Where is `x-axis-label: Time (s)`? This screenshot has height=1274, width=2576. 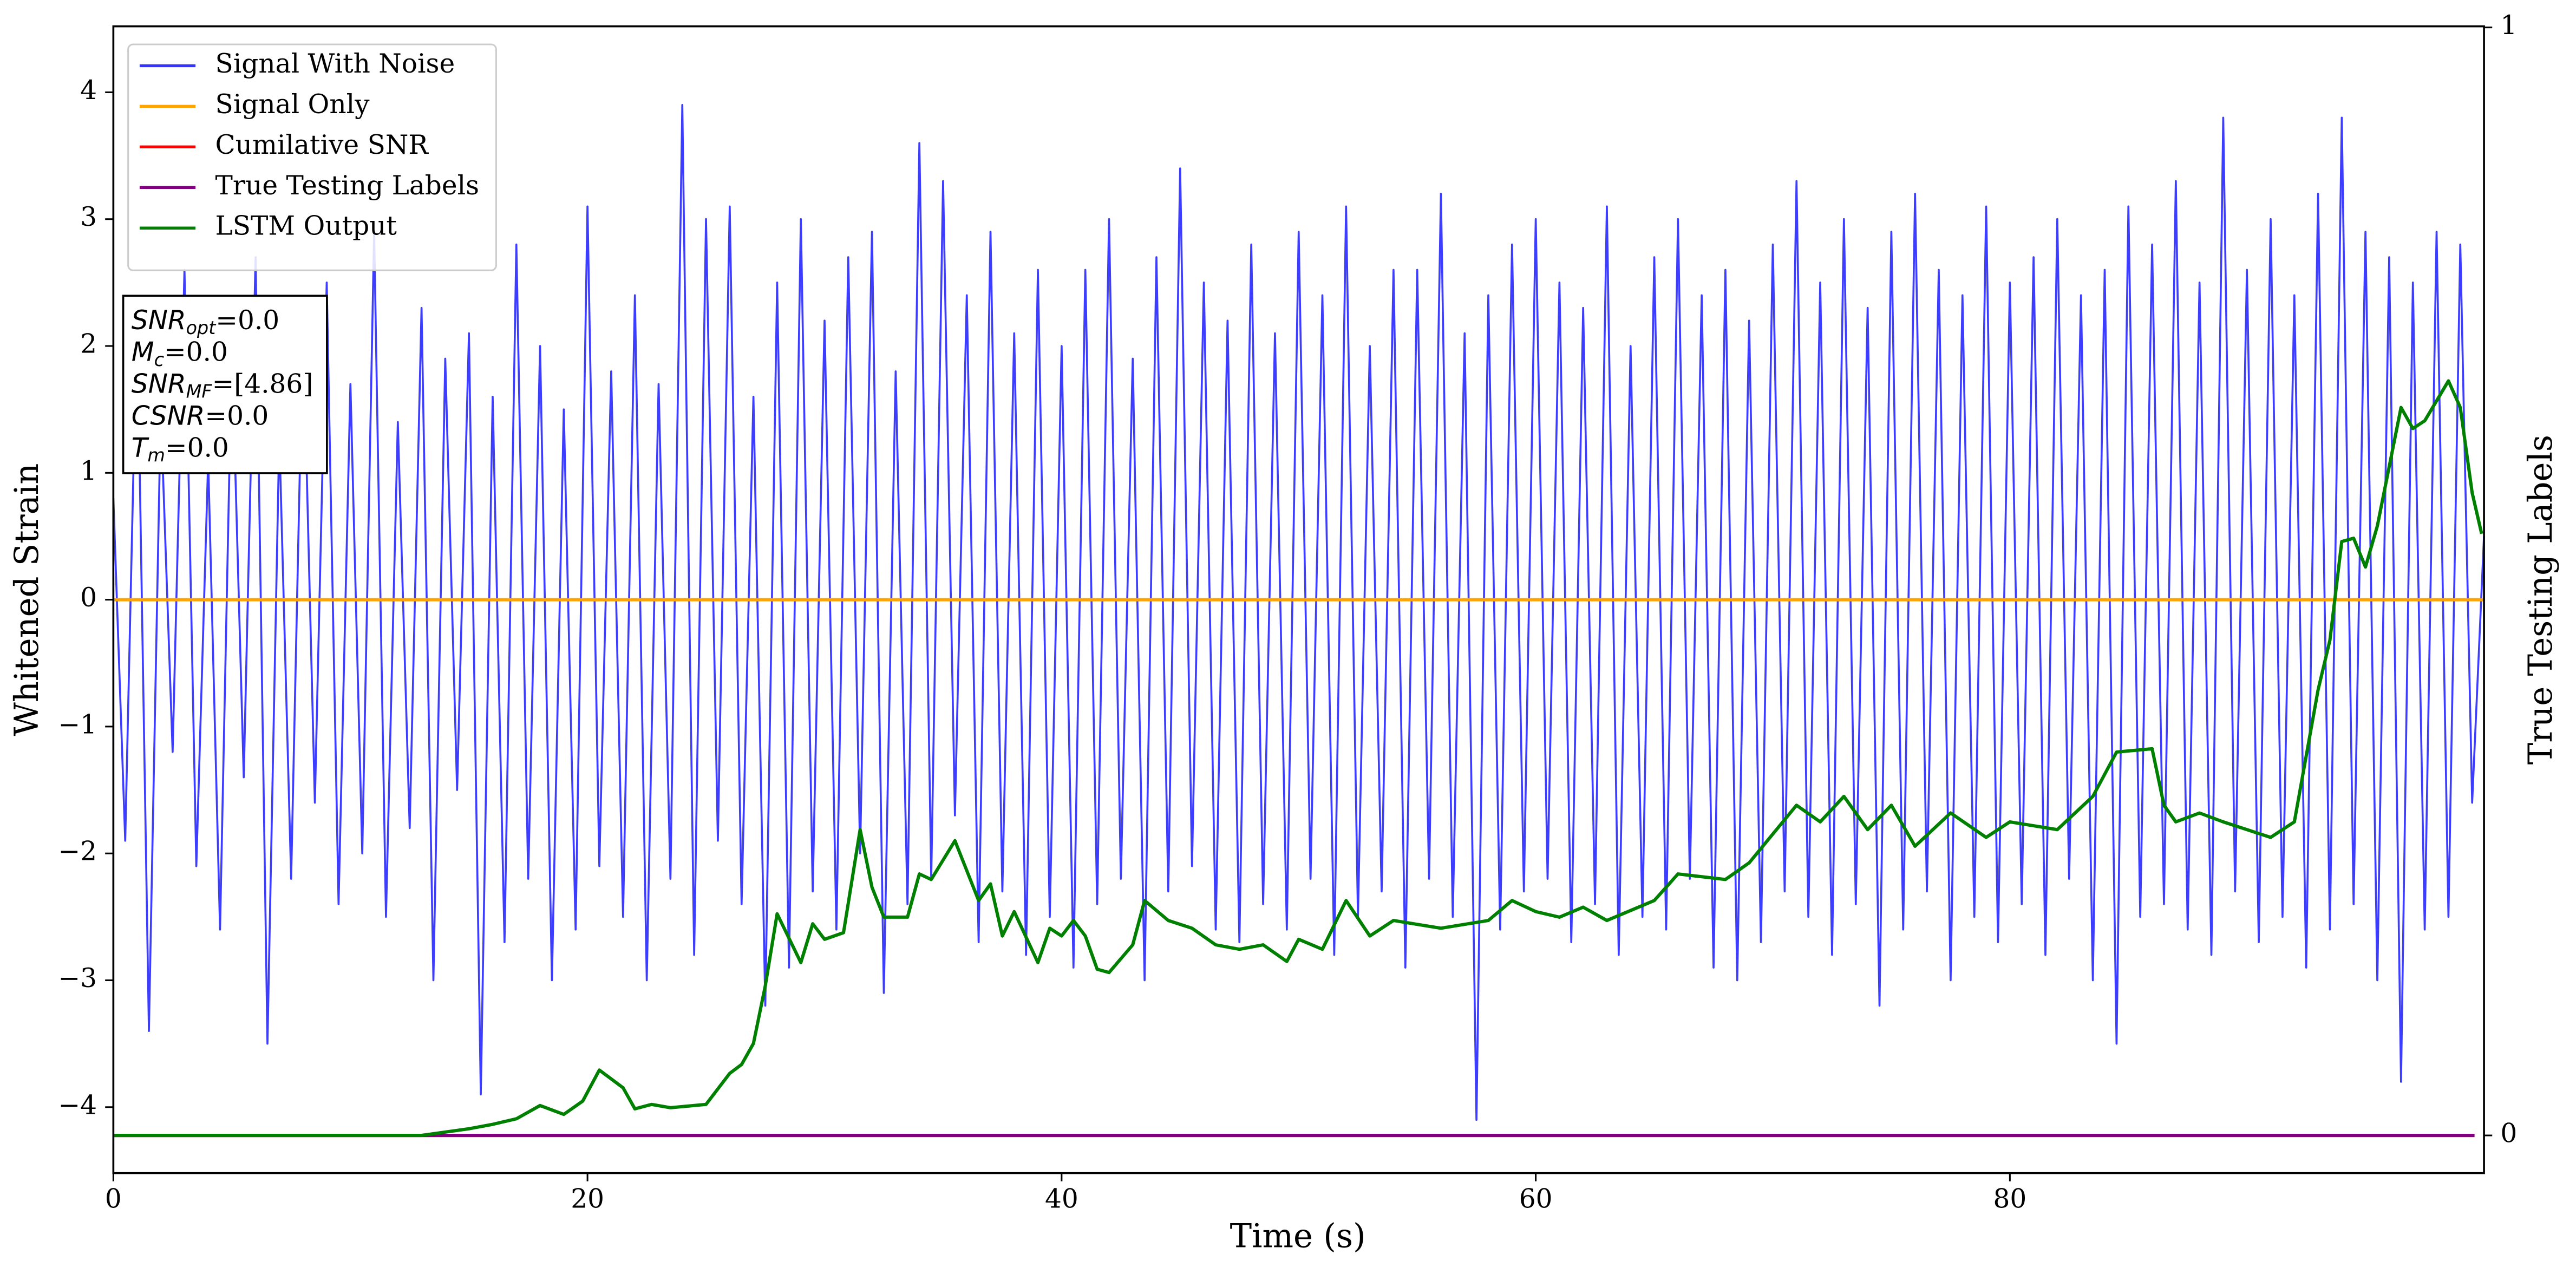
x-axis-label: Time (s) is located at coordinates (1298, 1237).